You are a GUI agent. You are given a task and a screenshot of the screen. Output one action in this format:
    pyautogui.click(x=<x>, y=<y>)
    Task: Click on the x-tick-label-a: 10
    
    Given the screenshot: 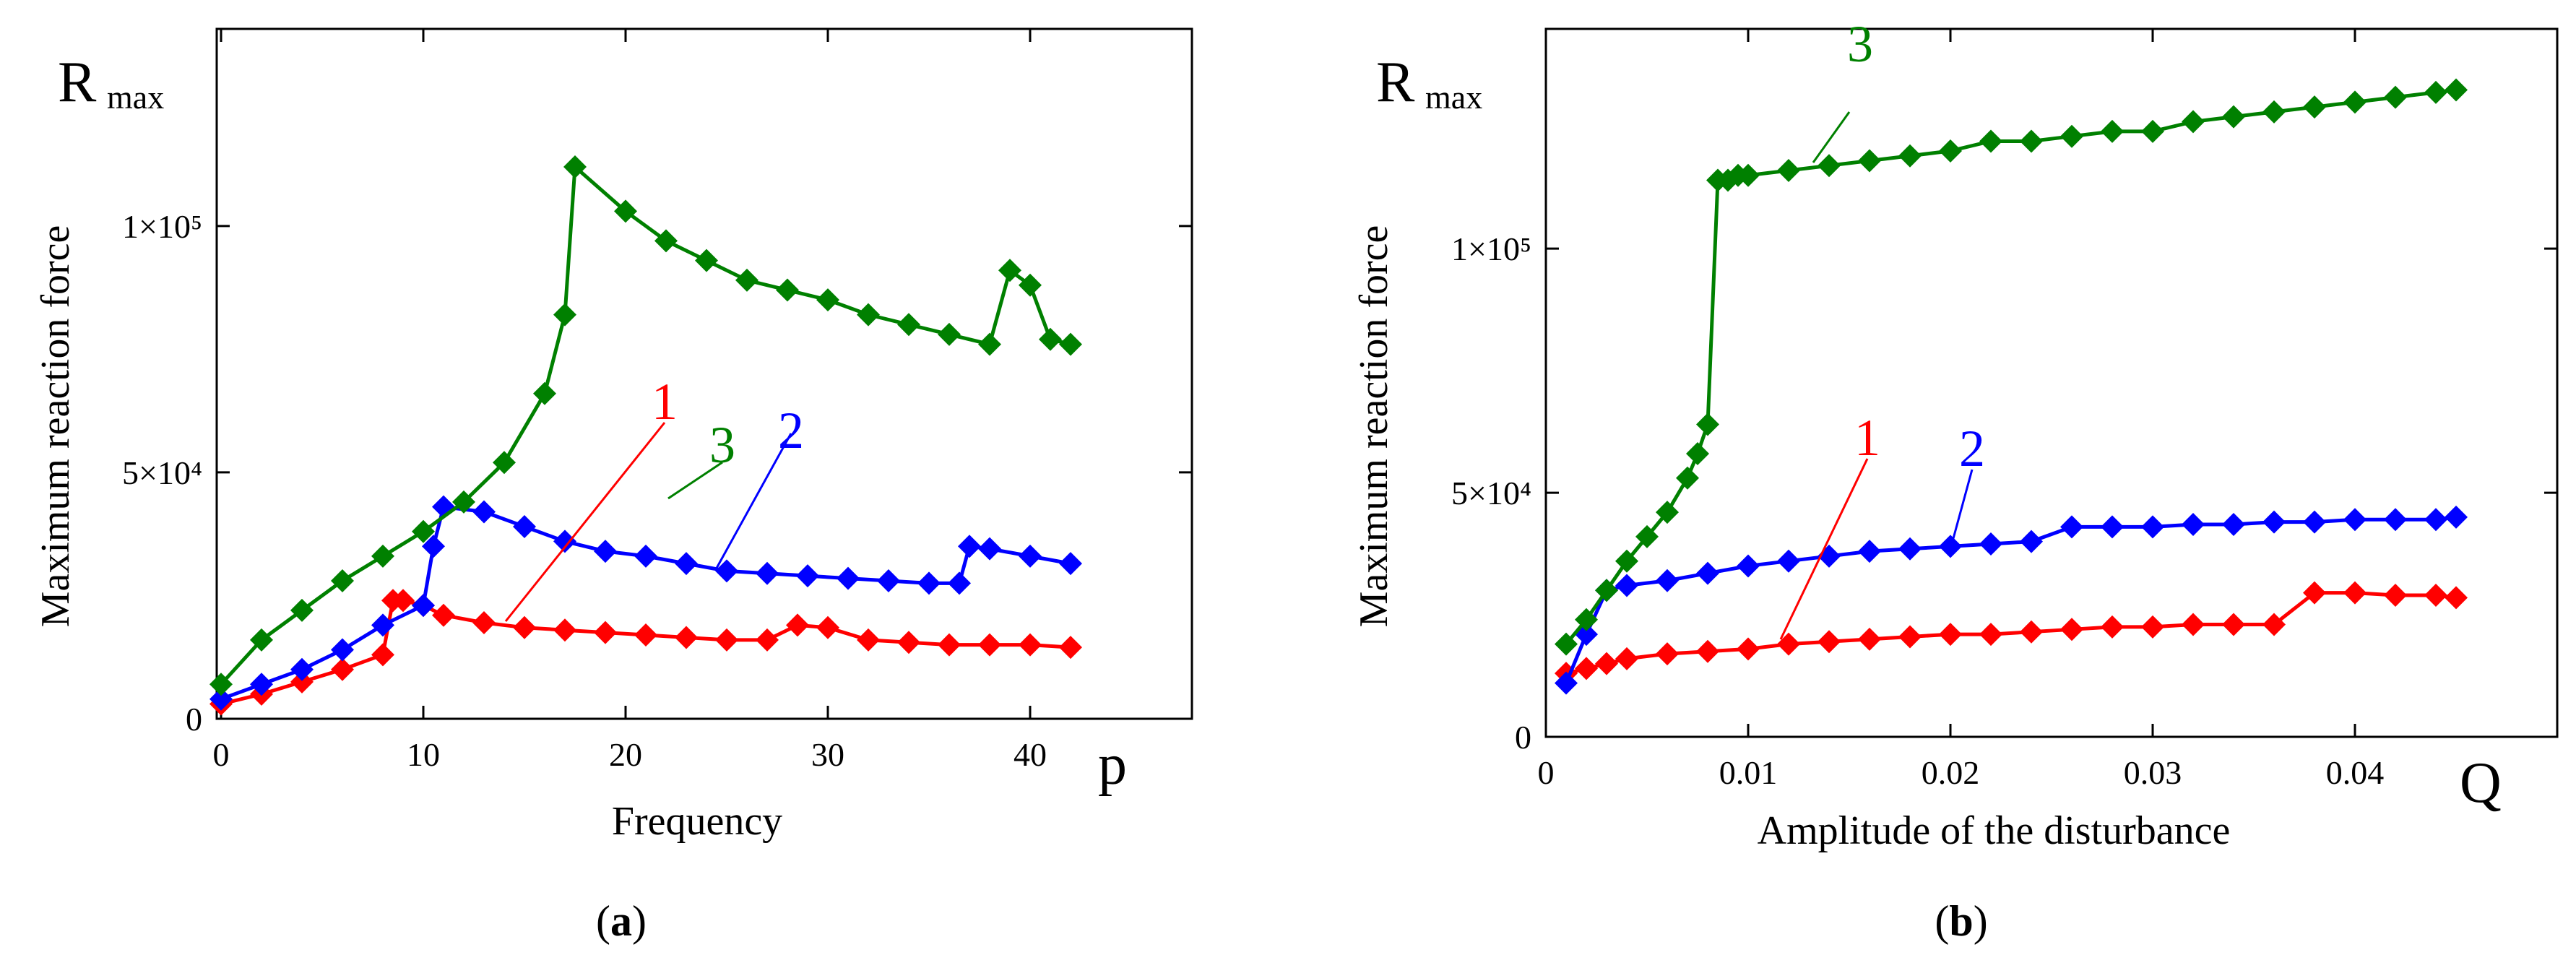 What is the action you would take?
    pyautogui.click(x=424, y=754)
    